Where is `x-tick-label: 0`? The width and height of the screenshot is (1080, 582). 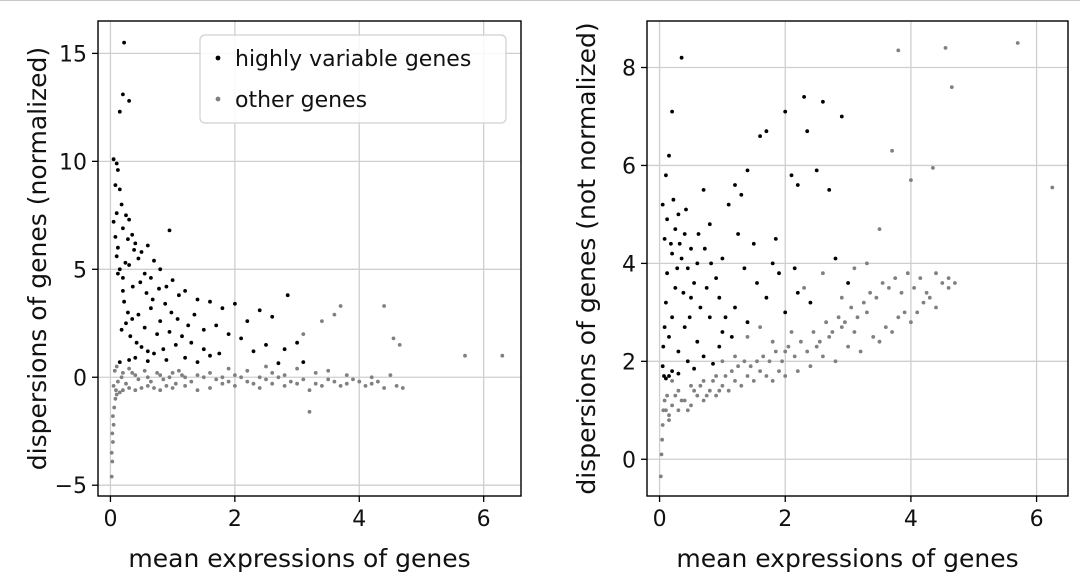 x-tick-label: 0 is located at coordinates (660, 519).